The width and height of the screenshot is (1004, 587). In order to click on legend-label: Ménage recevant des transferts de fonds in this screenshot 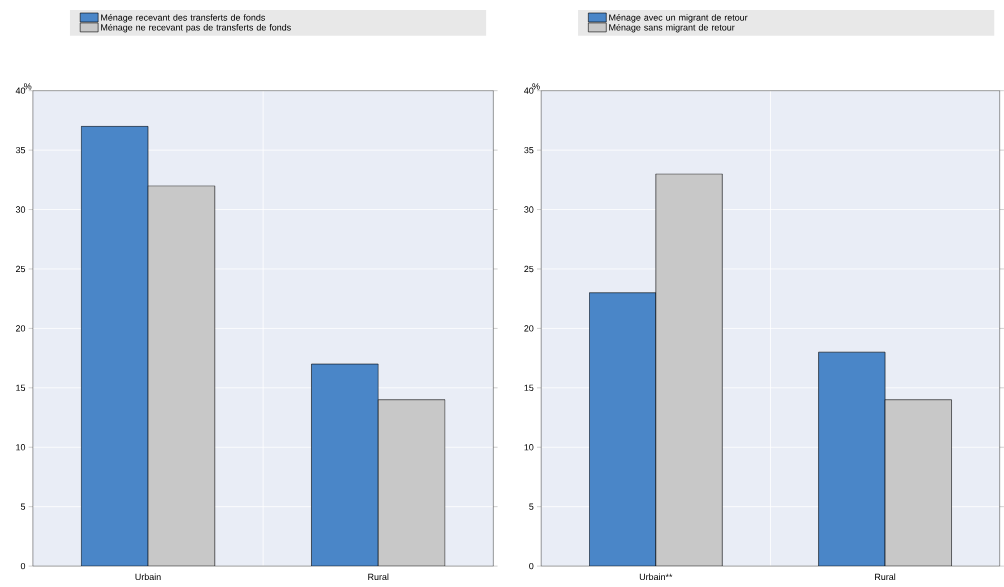, I will do `click(183, 18)`.